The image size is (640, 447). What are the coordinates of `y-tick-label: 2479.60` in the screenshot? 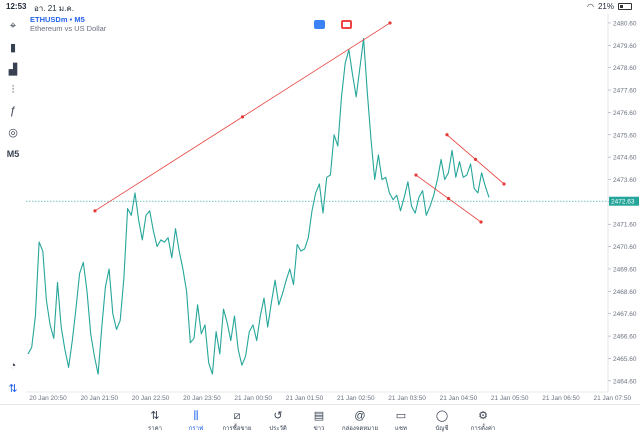 It's located at (625, 46).